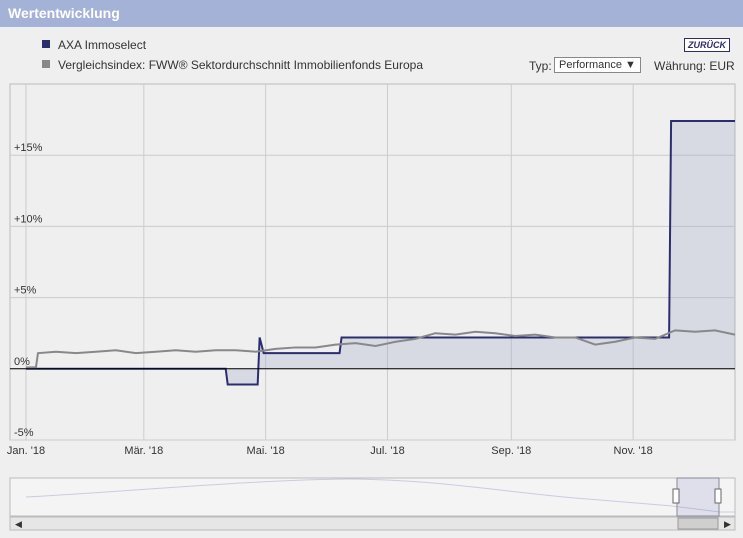 This screenshot has width=743, height=538. I want to click on type-select: Performance ▼, so click(597, 65).